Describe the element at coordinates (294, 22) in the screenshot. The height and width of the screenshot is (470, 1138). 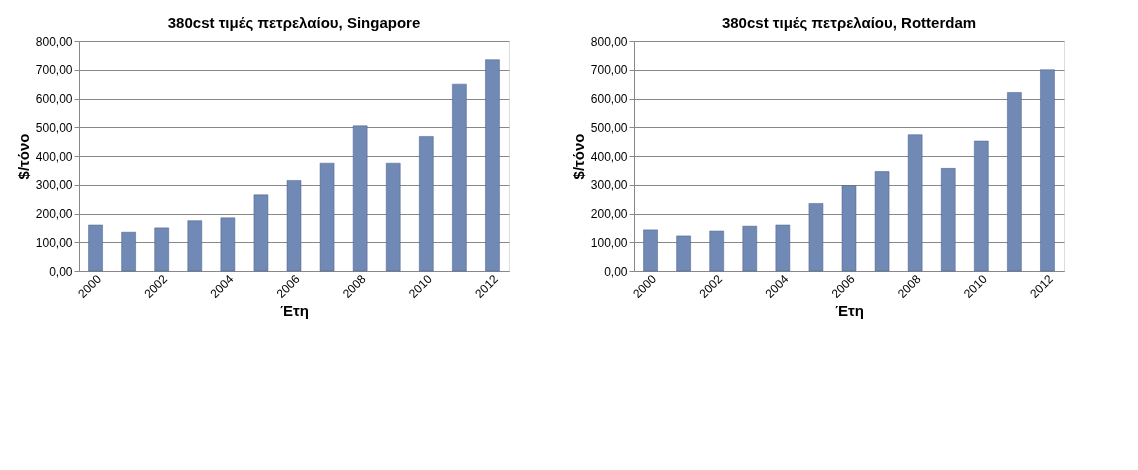
I see `chart-title: 380cst τιμές πετρελαίου, Singapore` at that location.